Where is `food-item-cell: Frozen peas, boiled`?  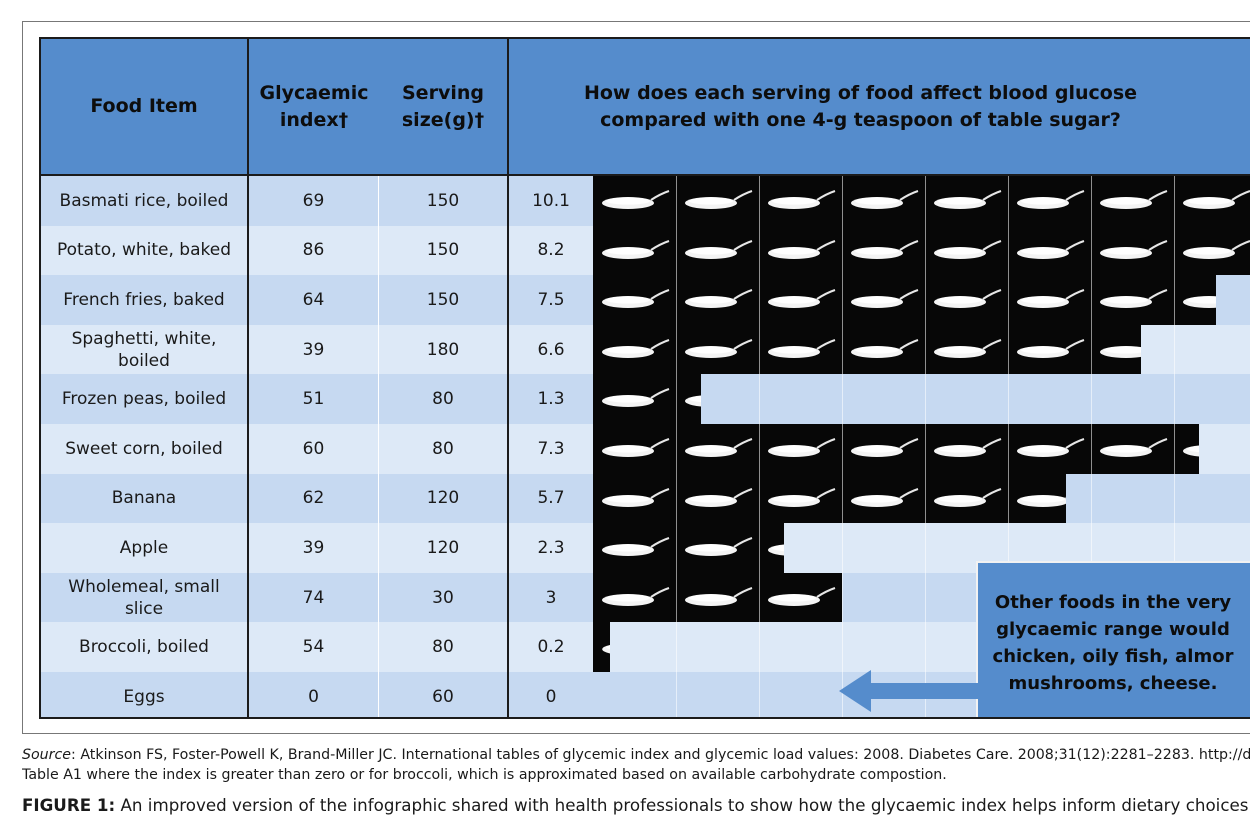
food-item-cell: Frozen peas, boiled is located at coordinates (145, 399).